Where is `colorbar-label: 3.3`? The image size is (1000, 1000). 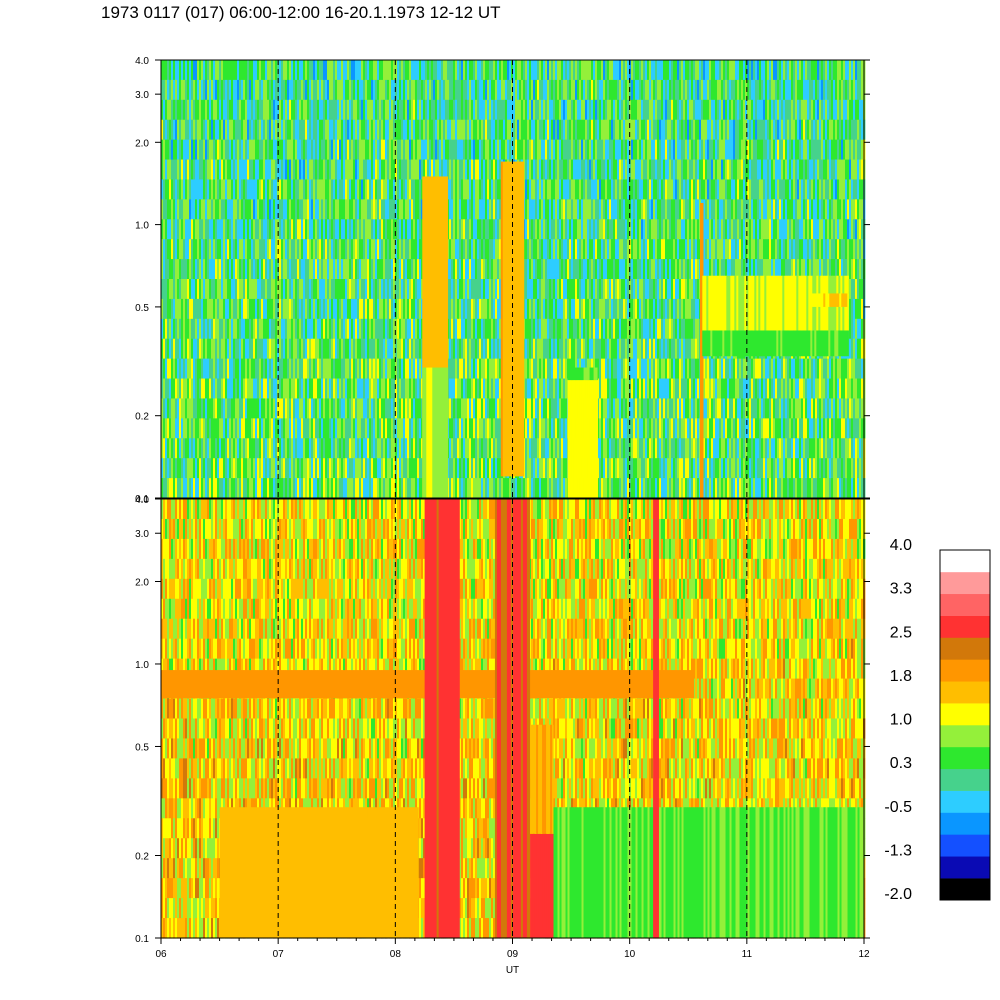 colorbar-label: 3.3 is located at coordinates (901, 589).